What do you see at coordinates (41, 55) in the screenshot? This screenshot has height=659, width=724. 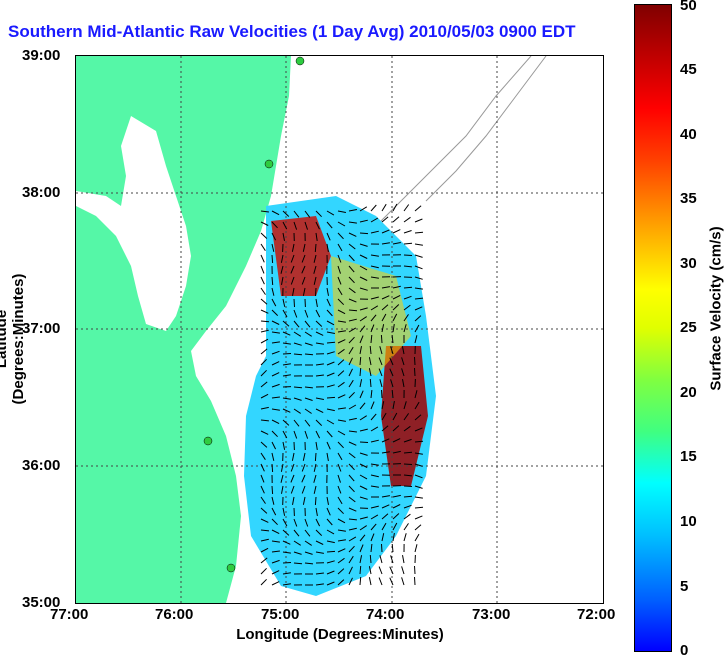 I see `y-tick-label: 39:00` at bounding box center [41, 55].